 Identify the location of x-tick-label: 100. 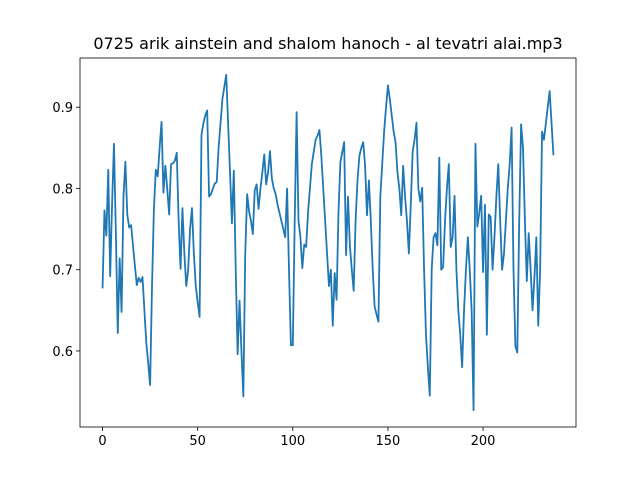
(292, 441).